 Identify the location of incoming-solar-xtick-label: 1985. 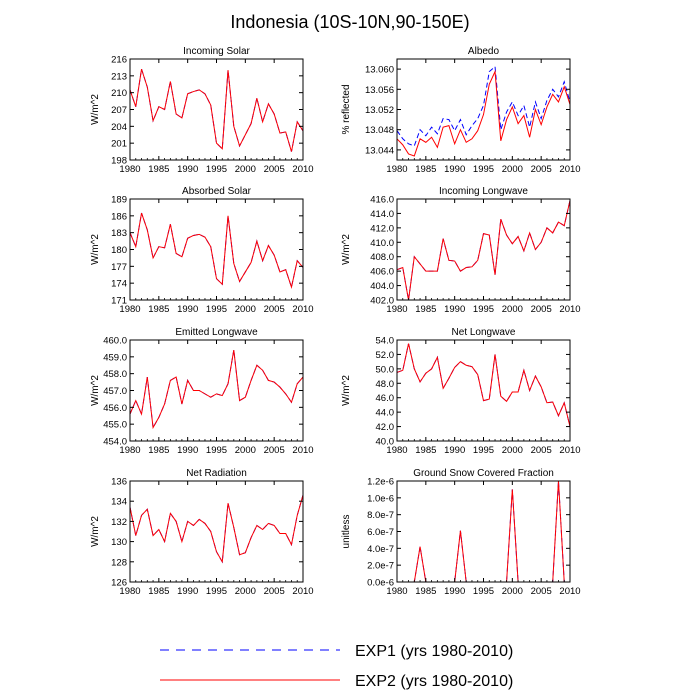
(158, 169).